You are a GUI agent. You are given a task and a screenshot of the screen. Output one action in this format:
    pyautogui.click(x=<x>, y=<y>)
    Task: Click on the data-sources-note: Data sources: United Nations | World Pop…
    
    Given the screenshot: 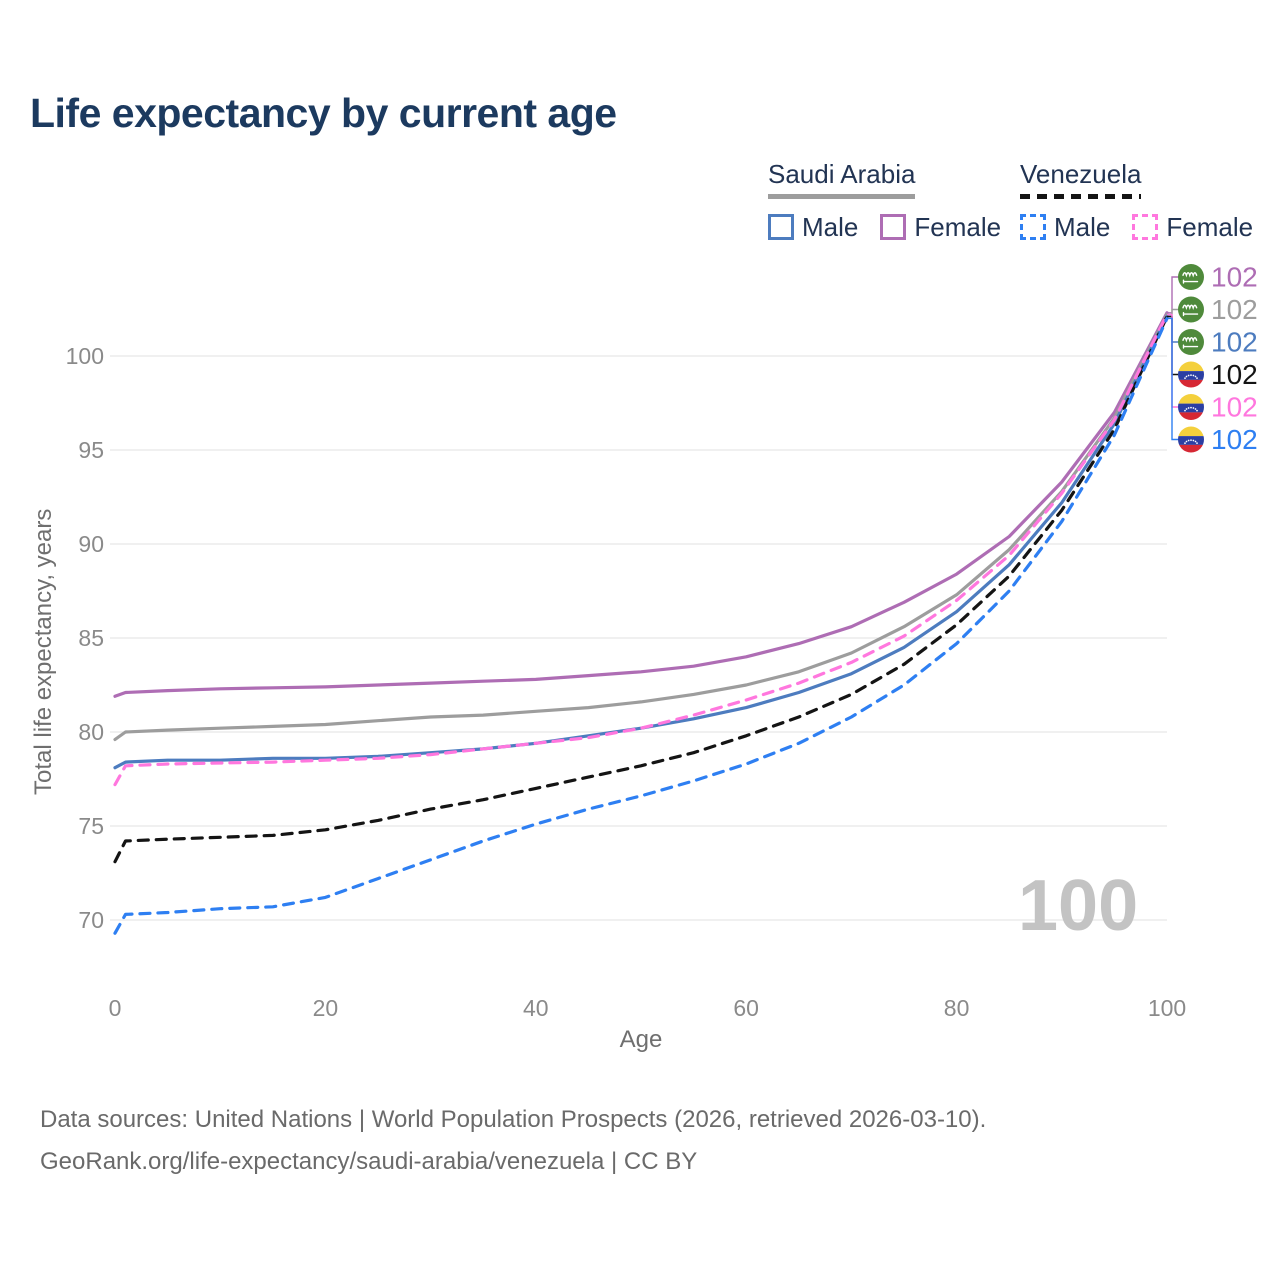 What is the action you would take?
    pyautogui.click(x=513, y=1119)
    